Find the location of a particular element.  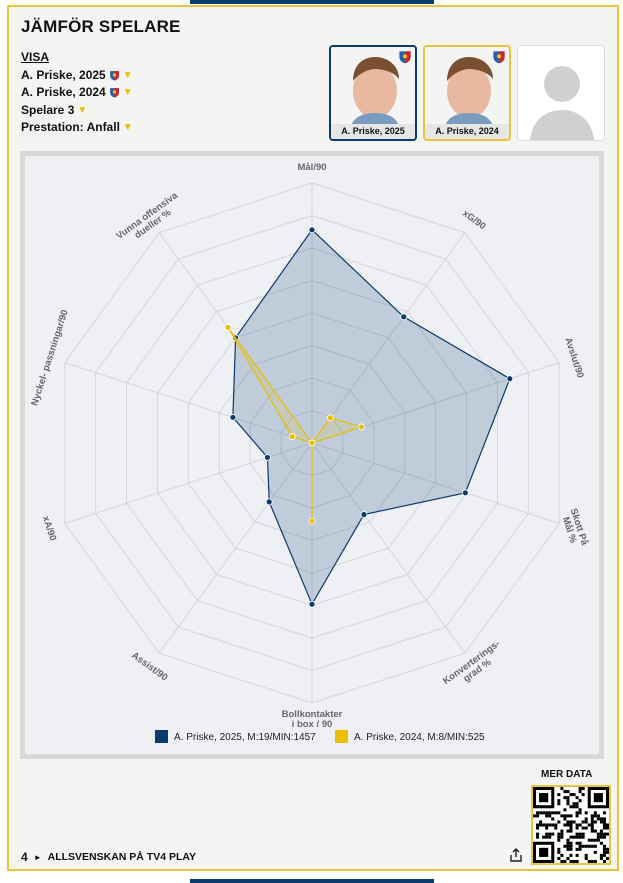

qr-code-icon is located at coordinates (571, 825).